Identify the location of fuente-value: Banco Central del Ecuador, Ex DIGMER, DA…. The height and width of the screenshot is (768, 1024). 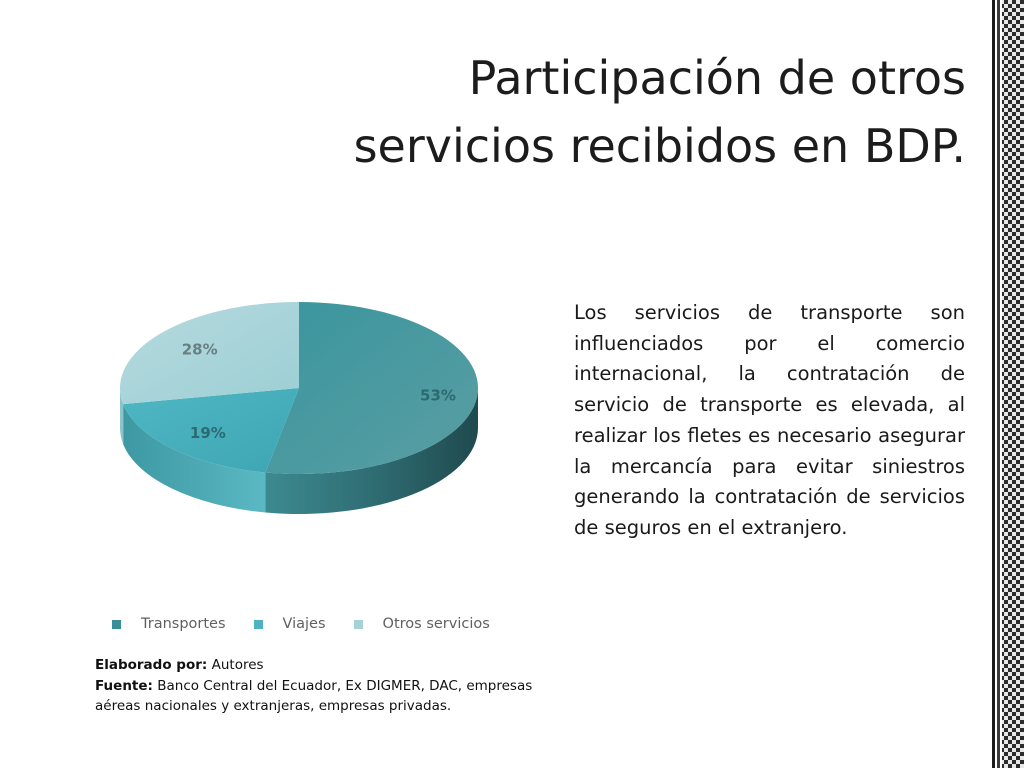
(314, 696).